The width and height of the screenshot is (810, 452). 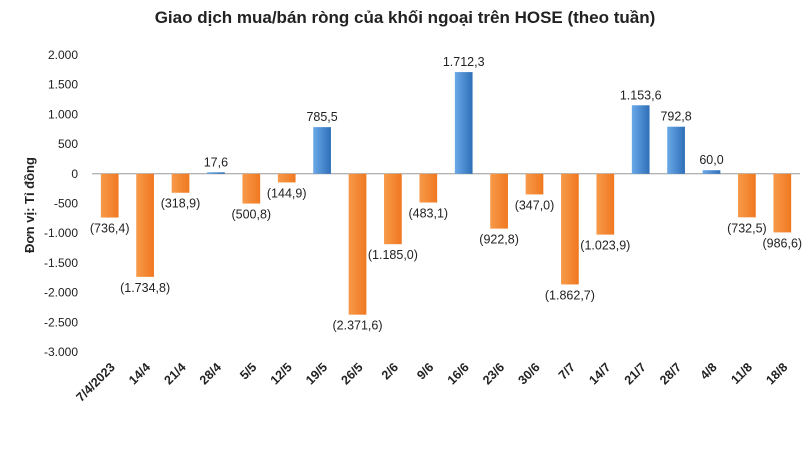 I want to click on data-label: (2.371,6), so click(x=357, y=326).